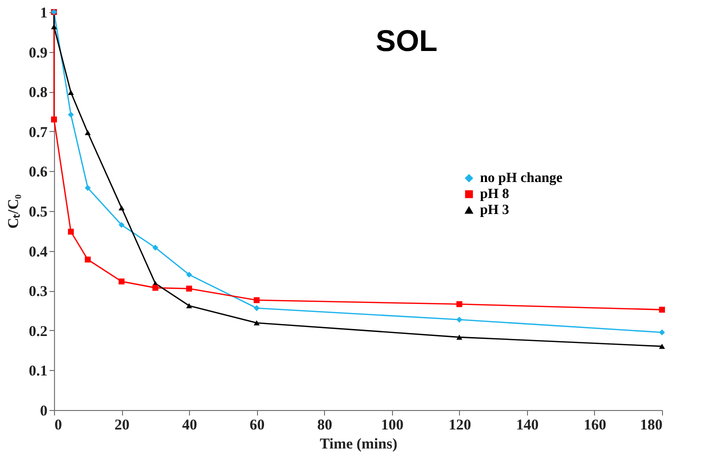 Image resolution: width=702 pixels, height=469 pixels. I want to click on x-axis-title: Time (mins), so click(359, 444).